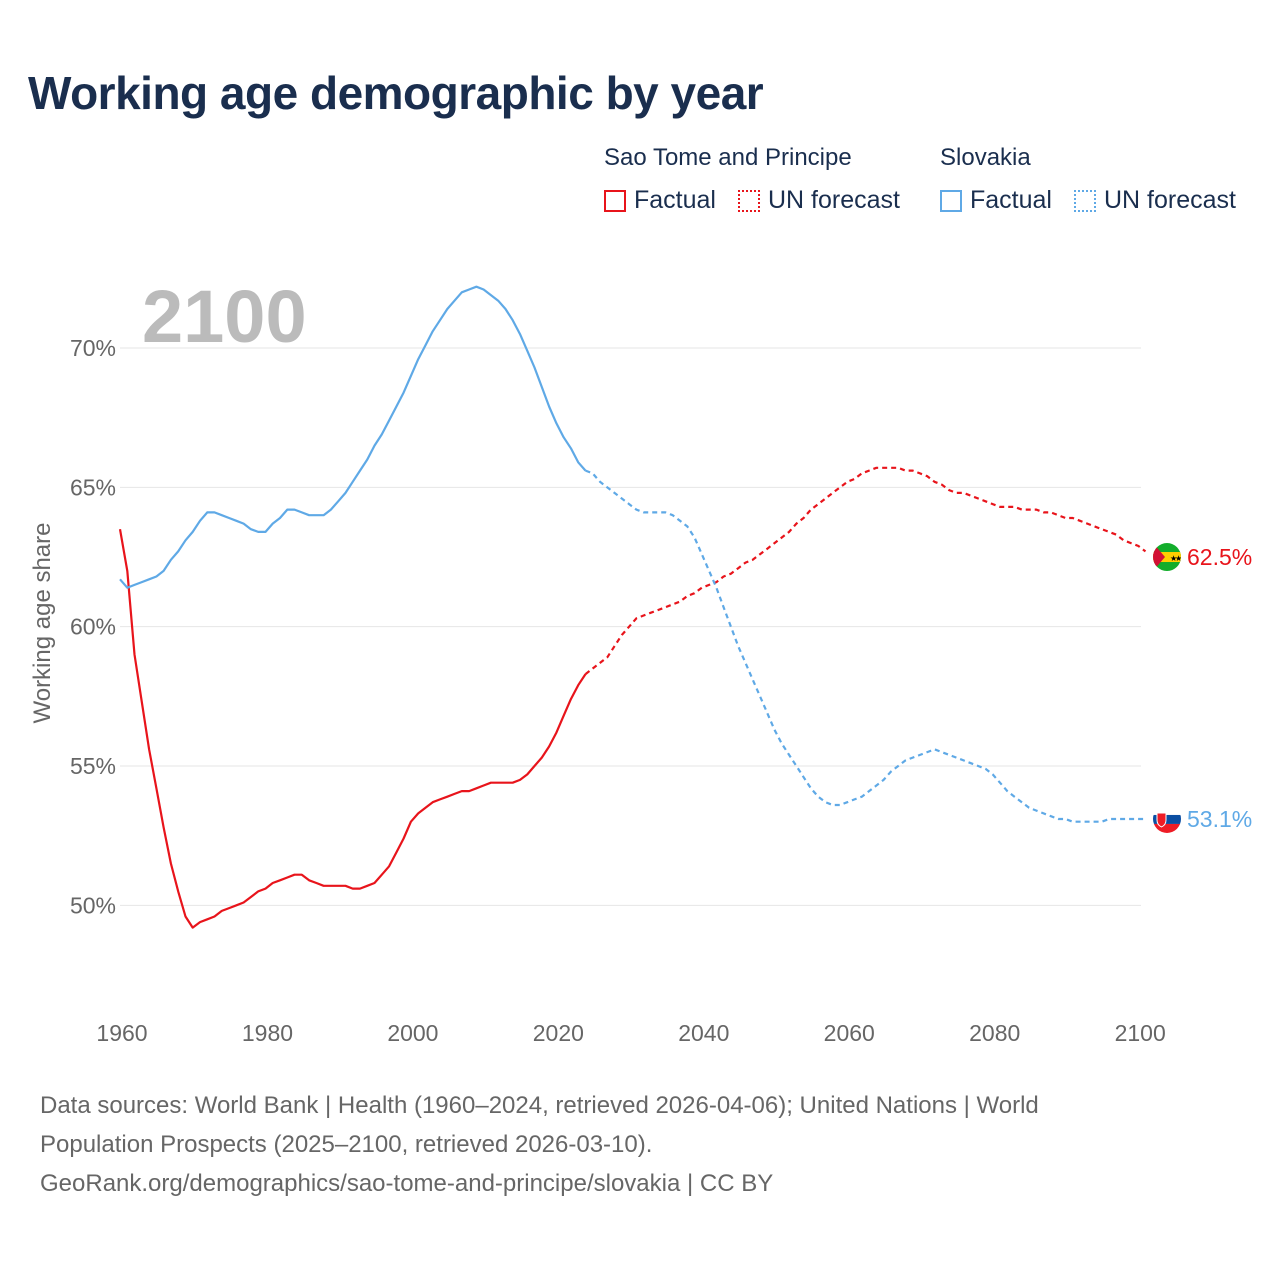 Image resolution: width=1280 pixels, height=1280 pixels. Describe the element at coordinates (703, 1033) in the screenshot. I see `x-tick-label: 2040` at that location.